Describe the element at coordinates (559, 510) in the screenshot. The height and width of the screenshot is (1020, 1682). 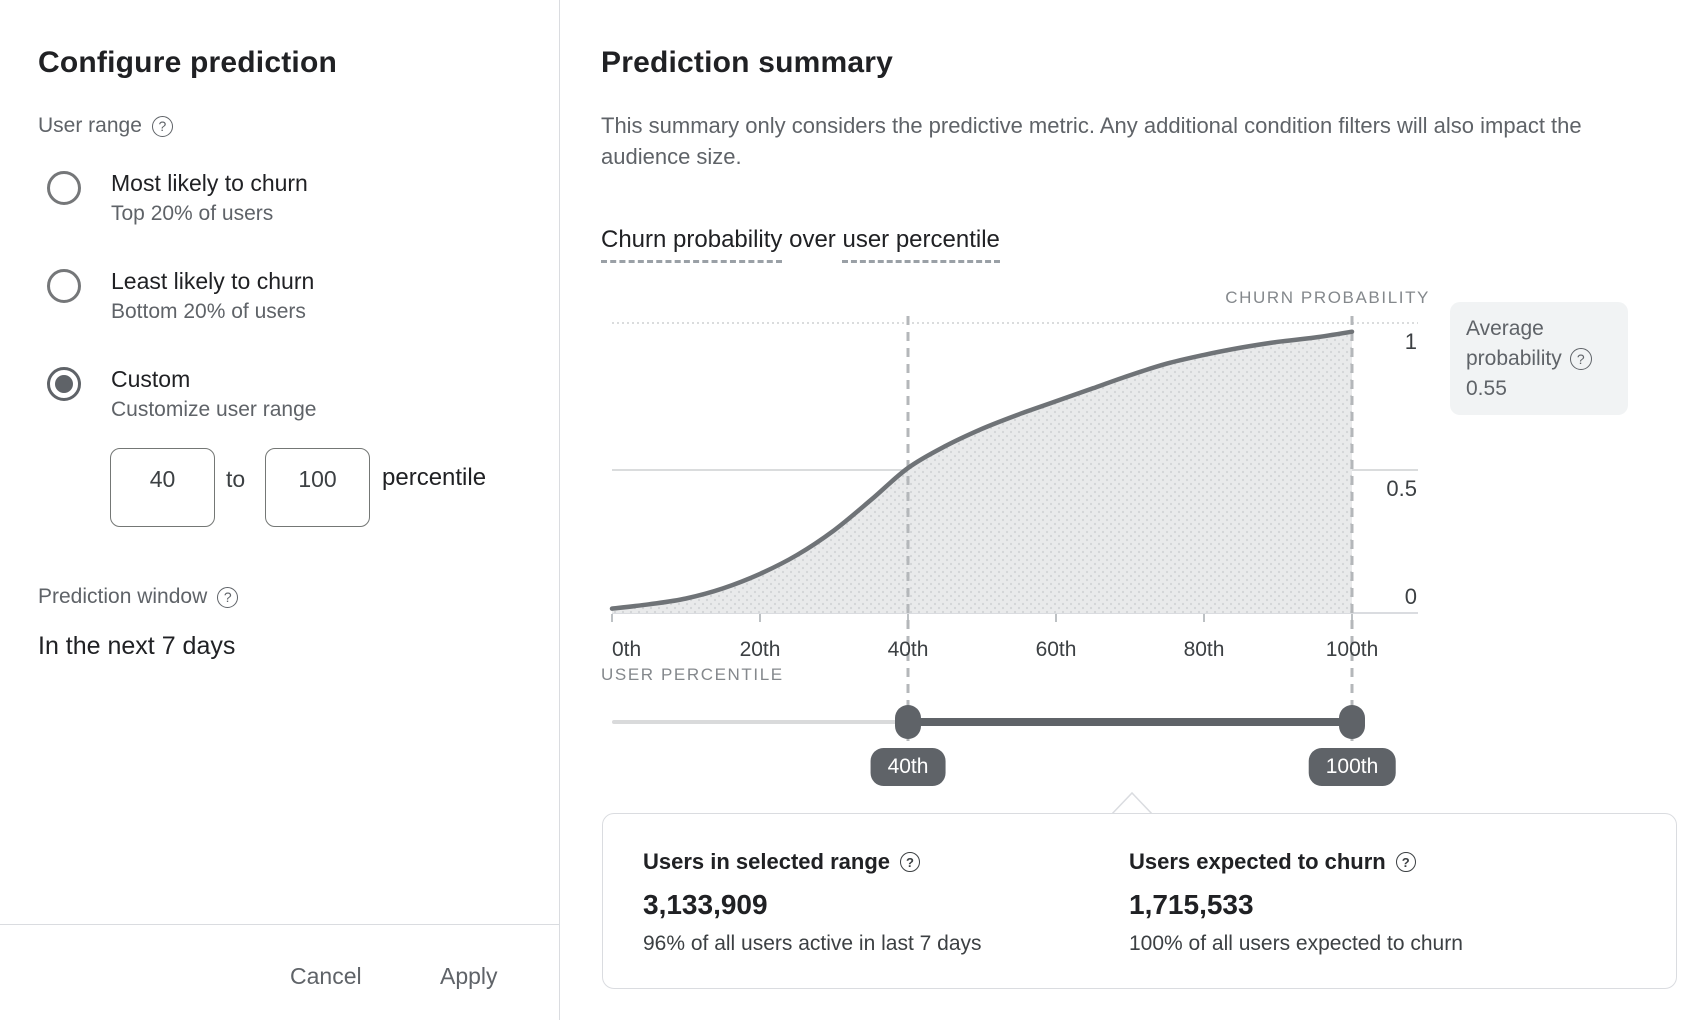
I see `panel-separator` at that location.